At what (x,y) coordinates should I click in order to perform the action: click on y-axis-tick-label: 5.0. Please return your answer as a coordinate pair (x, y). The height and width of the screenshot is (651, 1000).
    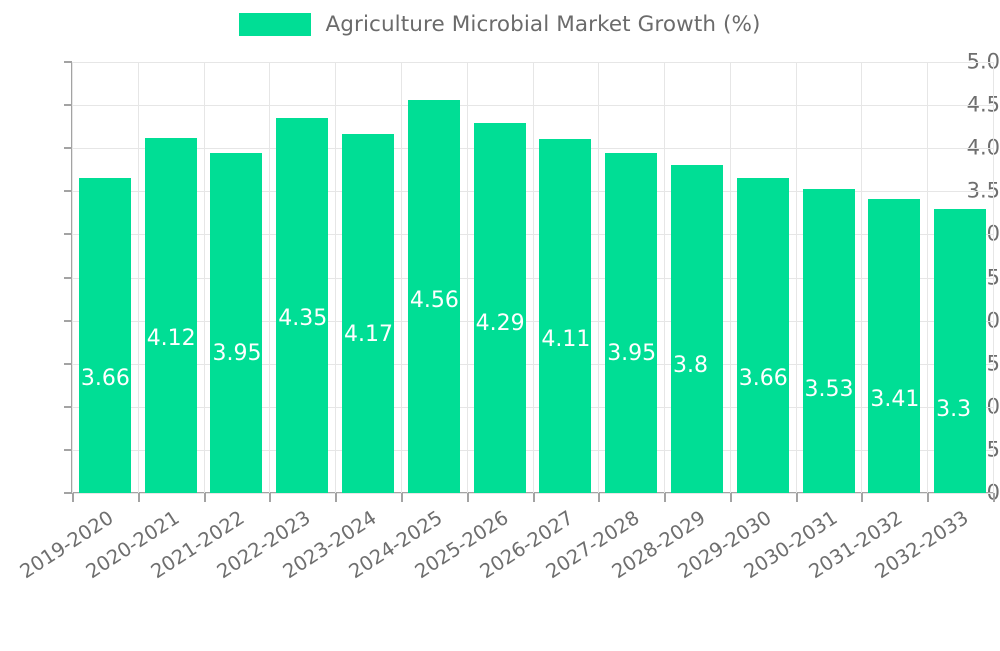
    Looking at the image, I should click on (983, 61).